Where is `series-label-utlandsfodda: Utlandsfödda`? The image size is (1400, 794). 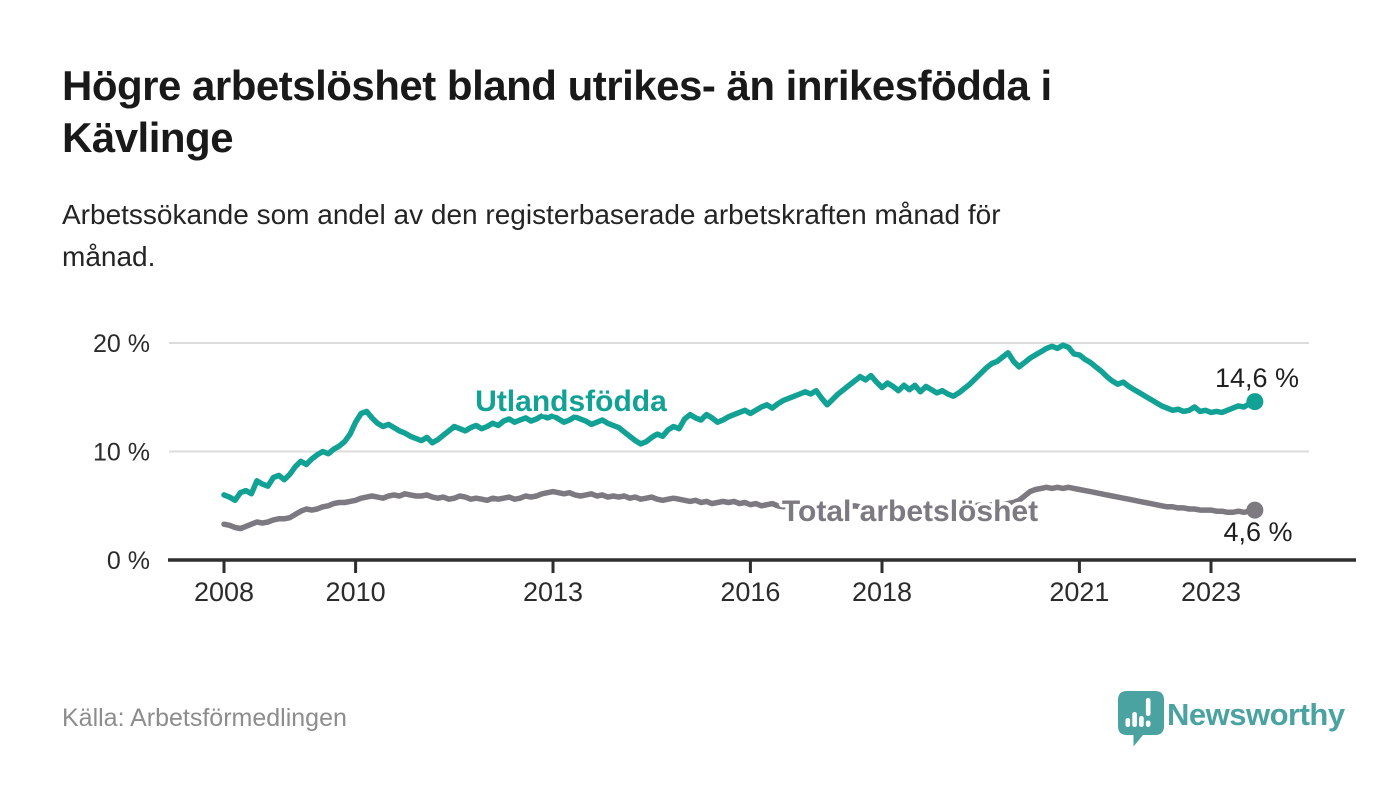
series-label-utlandsfodda: Utlandsfödda is located at coordinates (571, 401).